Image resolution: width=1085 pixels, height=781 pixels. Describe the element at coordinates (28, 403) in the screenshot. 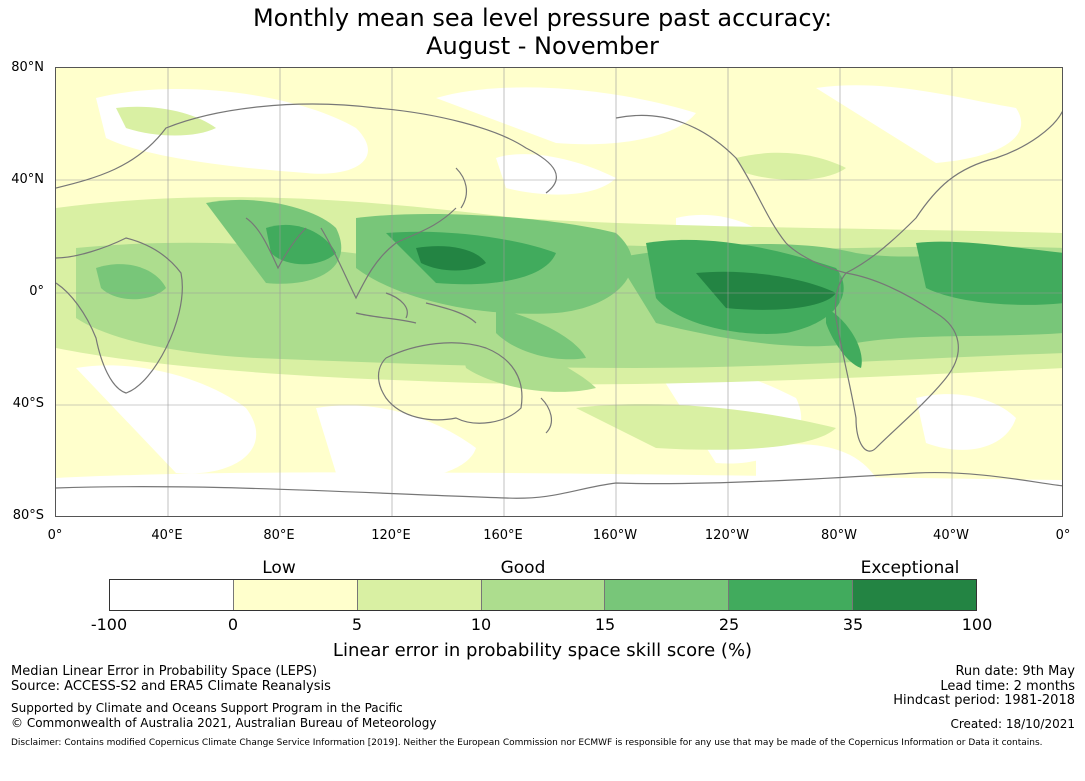

I see `lat-label-40s: 40°S` at that location.